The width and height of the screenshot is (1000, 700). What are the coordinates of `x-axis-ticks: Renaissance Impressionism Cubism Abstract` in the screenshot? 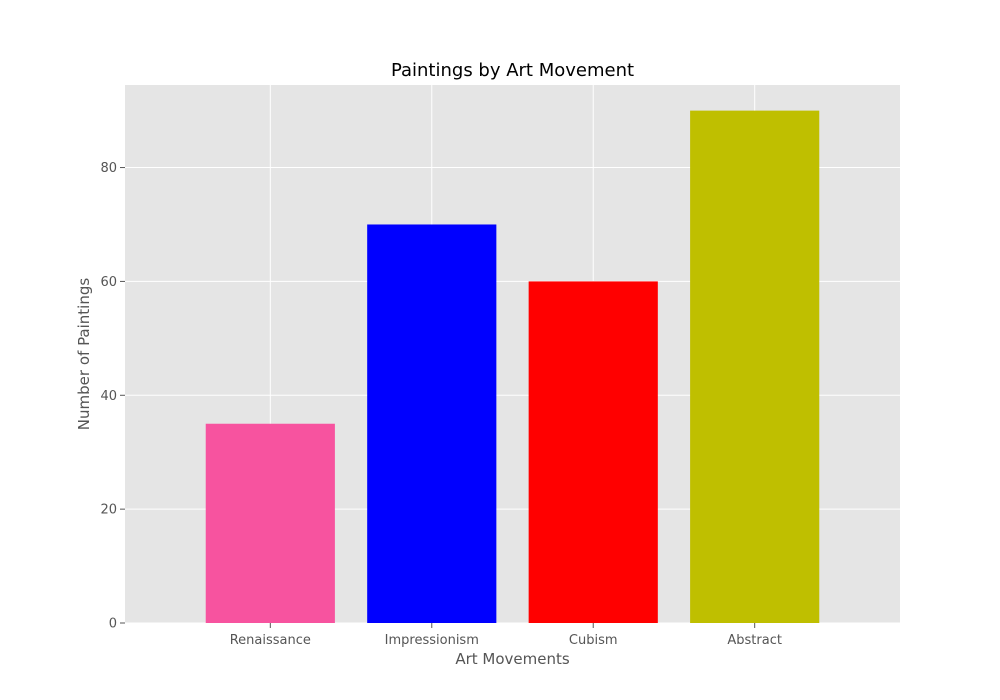 It's located at (506, 635).